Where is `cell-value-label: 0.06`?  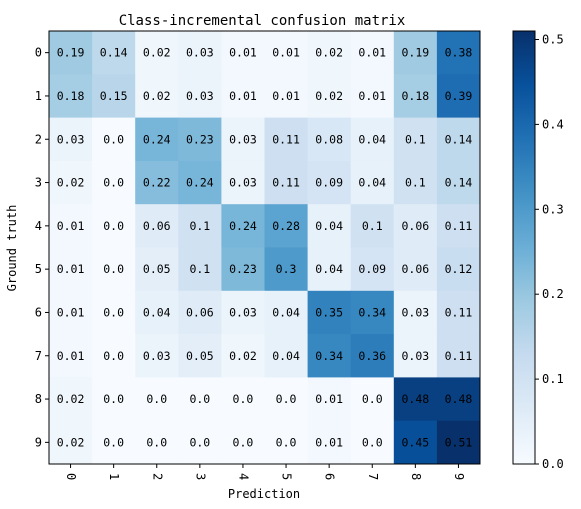
cell-value-label: 0.06 is located at coordinates (415, 269).